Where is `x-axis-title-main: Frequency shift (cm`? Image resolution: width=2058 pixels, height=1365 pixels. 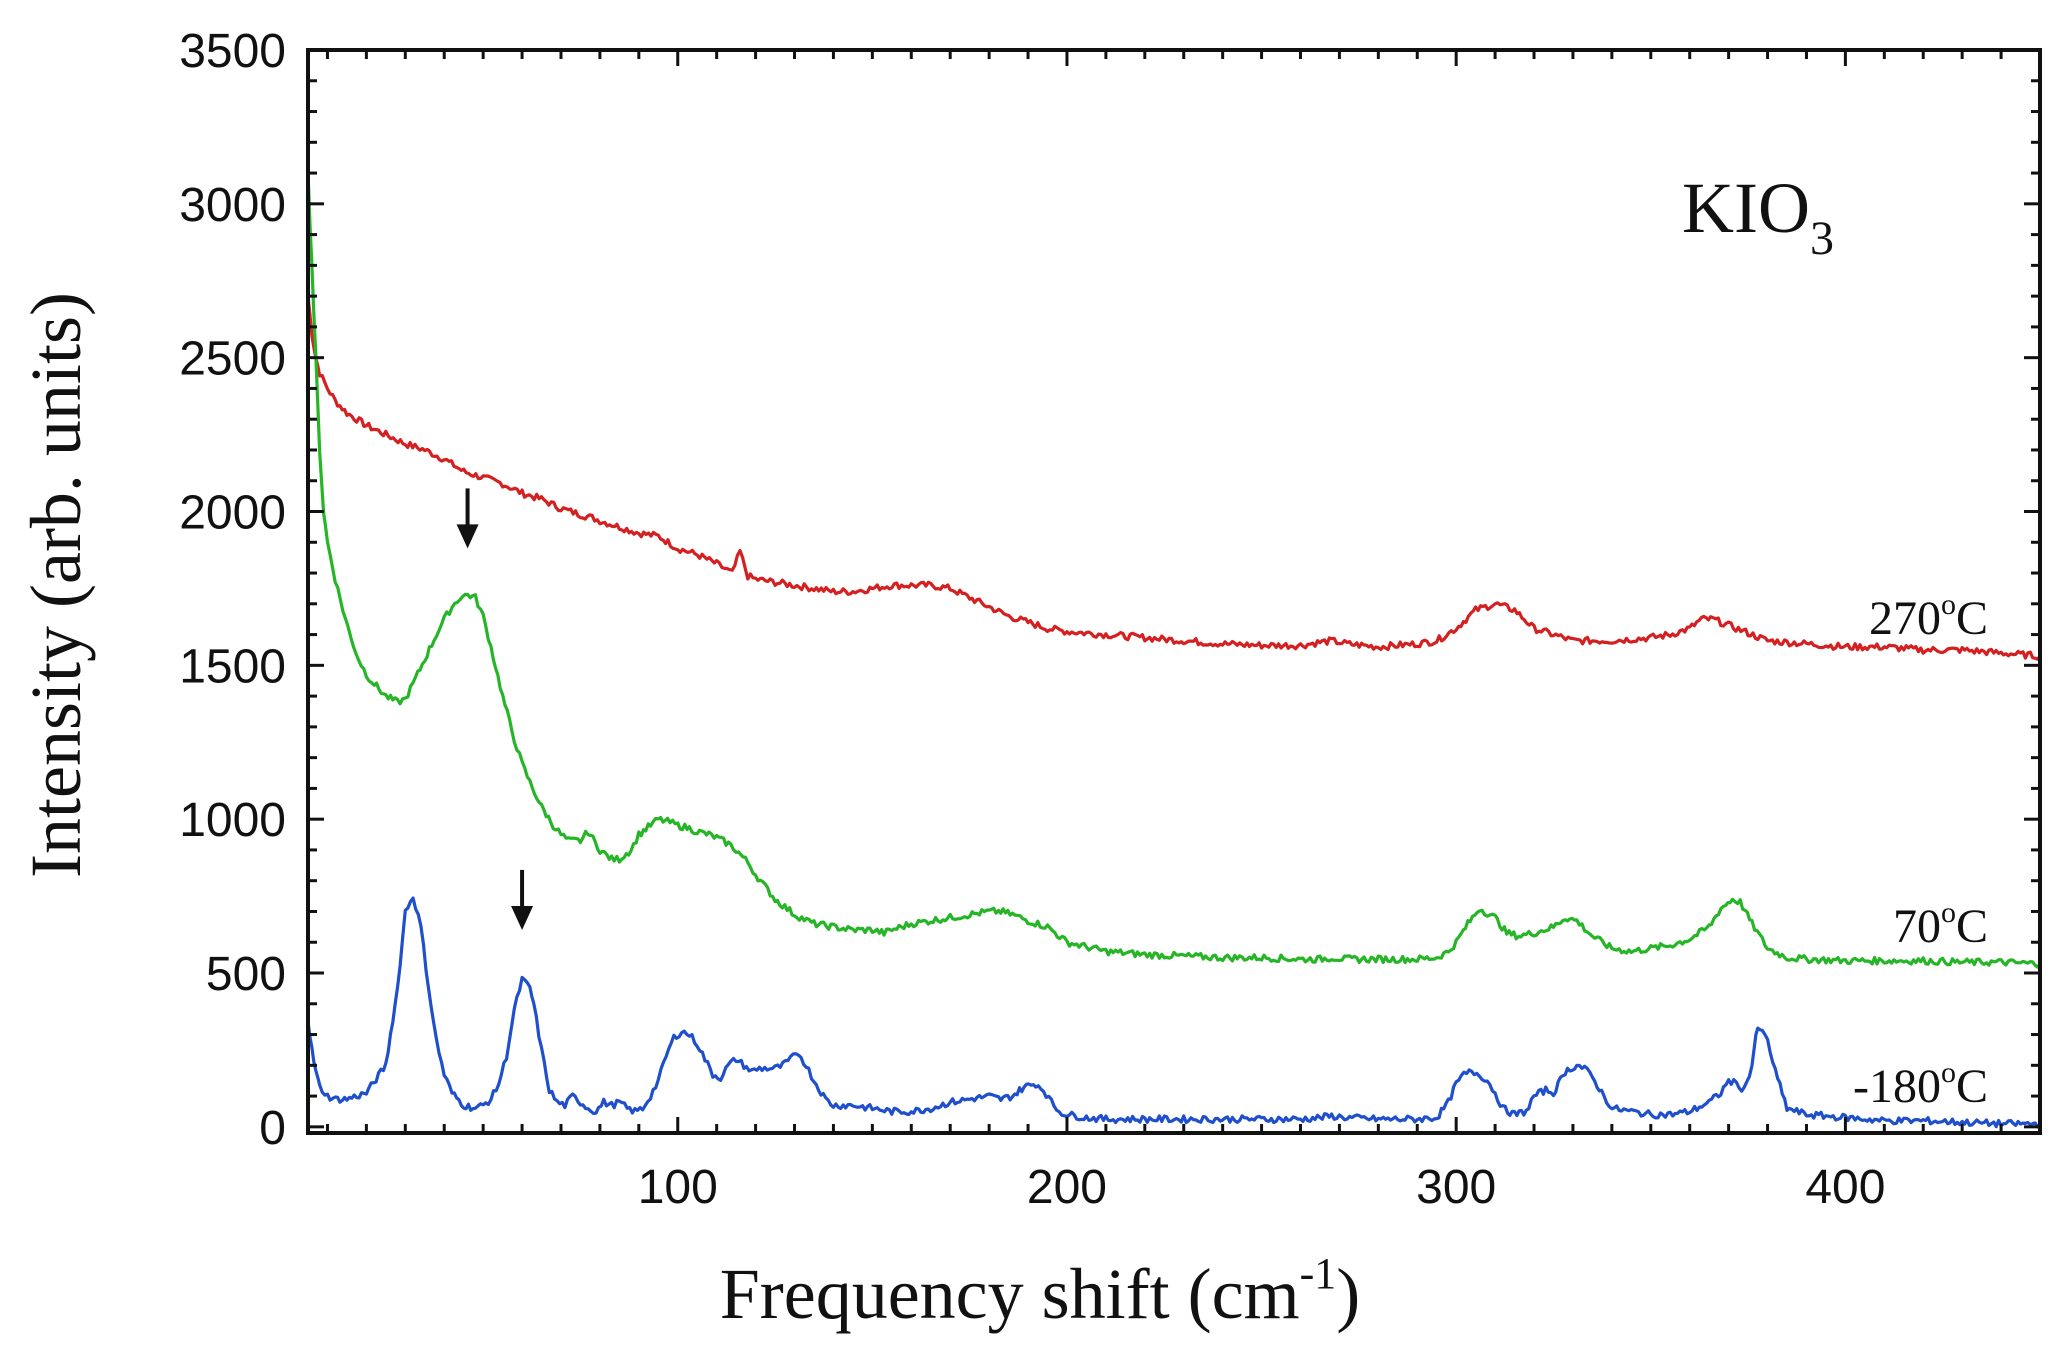 x-axis-title-main: Frequency shift (cm is located at coordinates (1010, 1294).